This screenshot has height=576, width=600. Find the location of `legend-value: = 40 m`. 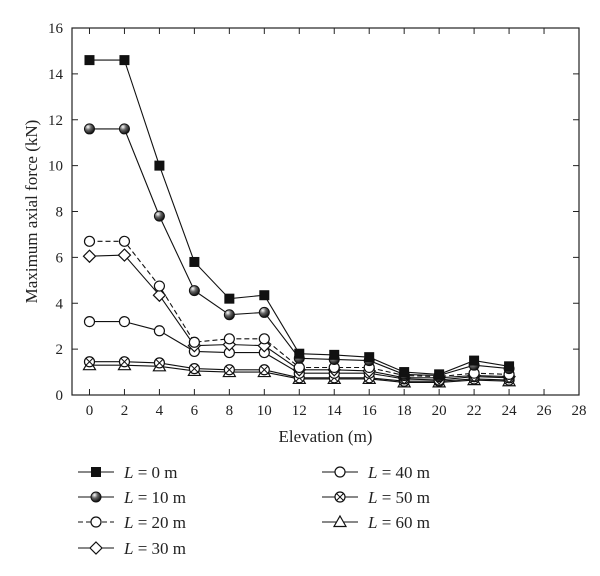

legend-value: = 40 m is located at coordinates (403, 472).